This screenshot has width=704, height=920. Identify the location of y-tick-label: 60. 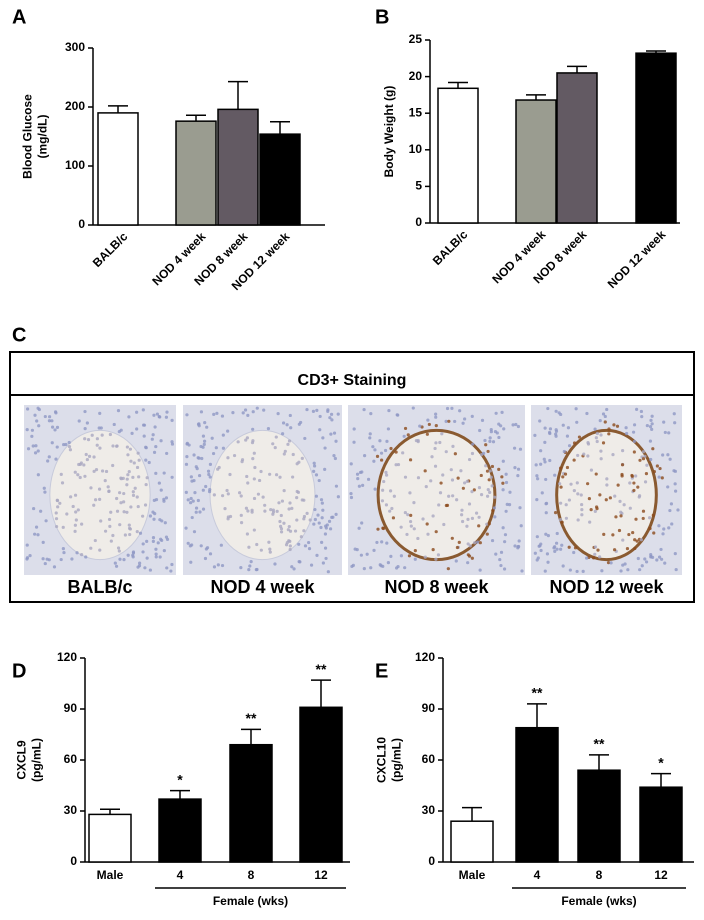
(429, 759).